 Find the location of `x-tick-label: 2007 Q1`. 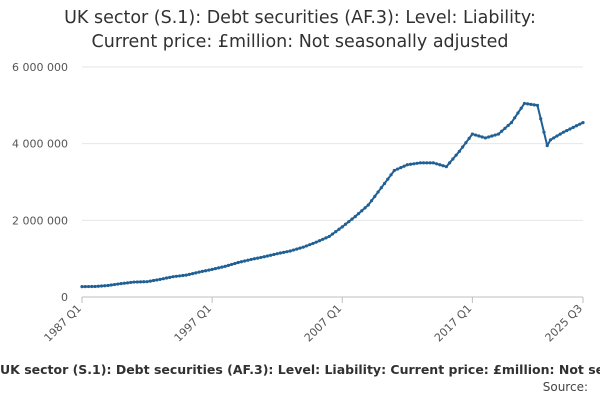

x-tick-label: 2007 Q1 is located at coordinates (323, 323).